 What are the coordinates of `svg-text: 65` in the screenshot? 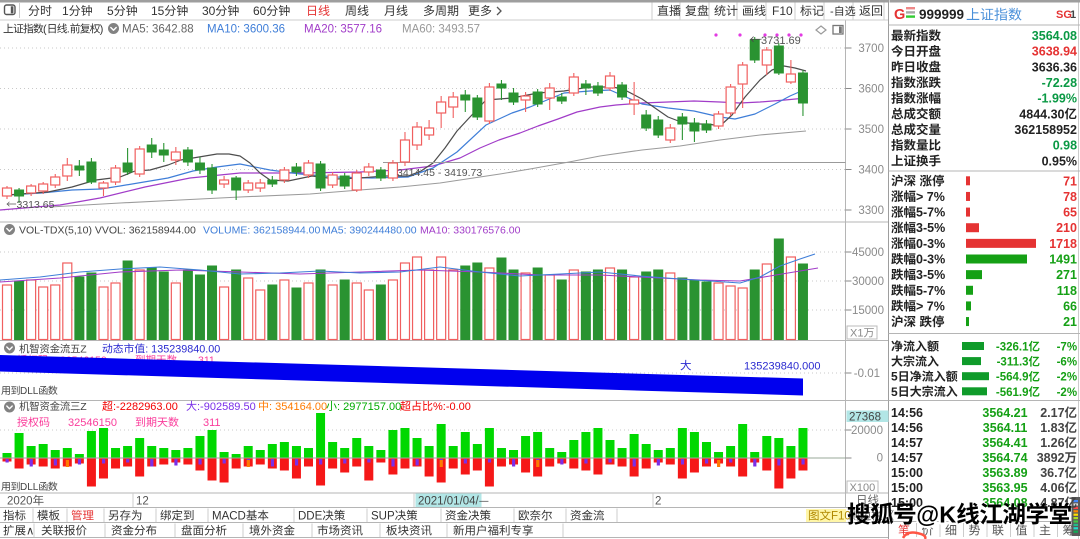 It's located at (1070, 213).